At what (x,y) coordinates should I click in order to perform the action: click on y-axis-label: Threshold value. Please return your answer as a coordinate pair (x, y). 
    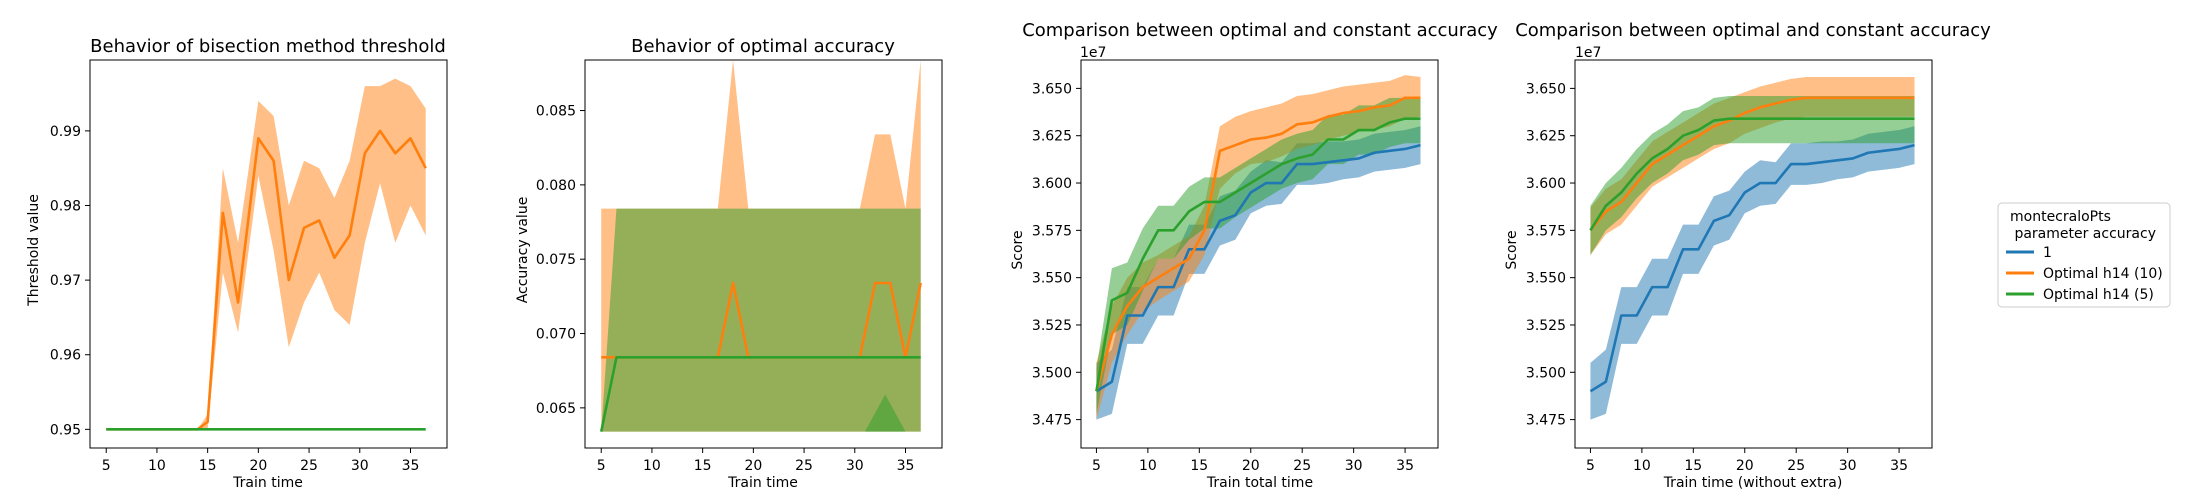
    Looking at the image, I should click on (34, 250).